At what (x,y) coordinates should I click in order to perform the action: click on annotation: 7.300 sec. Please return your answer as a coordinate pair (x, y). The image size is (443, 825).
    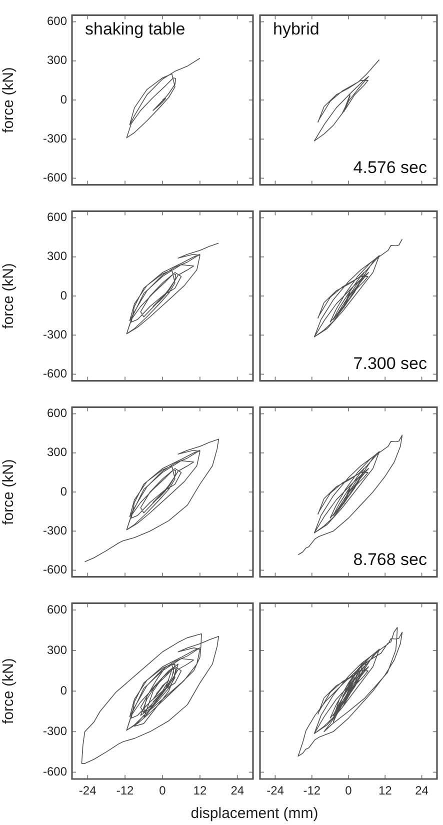
    Looking at the image, I should click on (390, 363).